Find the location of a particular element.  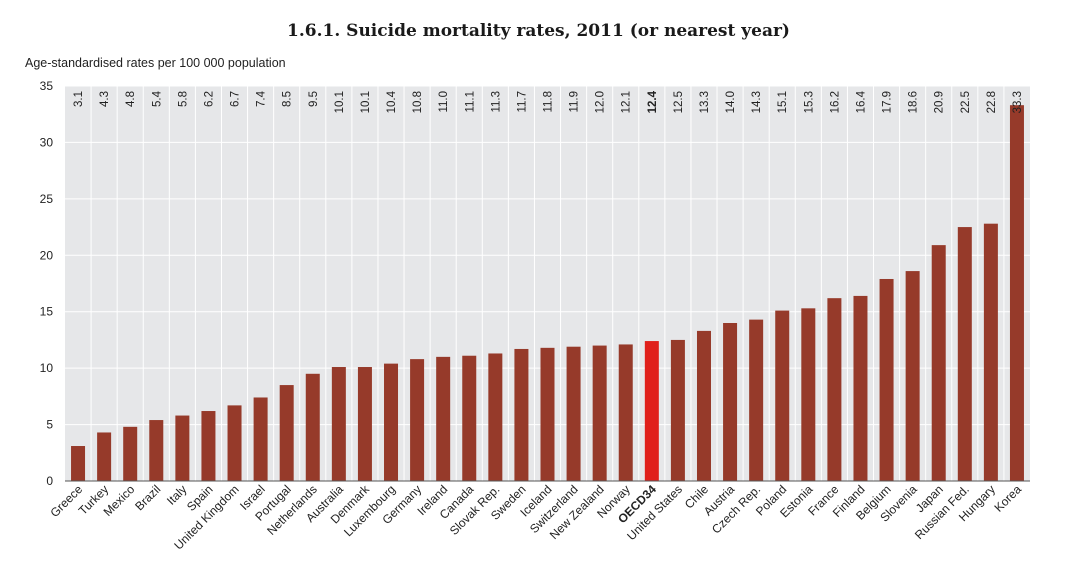

value-label: 11.8 is located at coordinates (549, 102).